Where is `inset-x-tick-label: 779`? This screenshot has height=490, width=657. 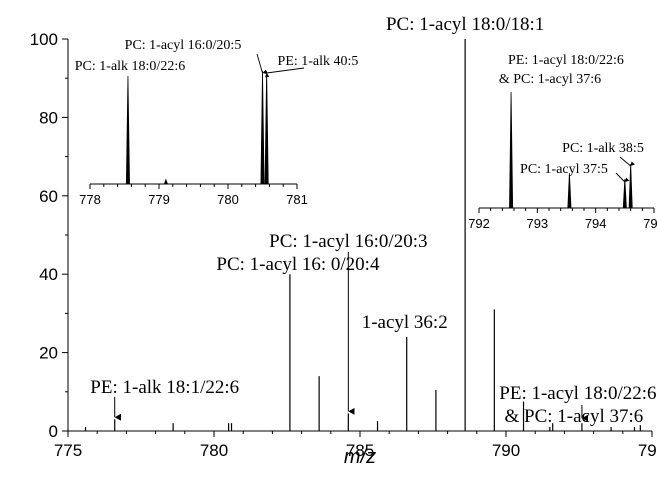
inset-x-tick-label: 779 is located at coordinates (159, 199).